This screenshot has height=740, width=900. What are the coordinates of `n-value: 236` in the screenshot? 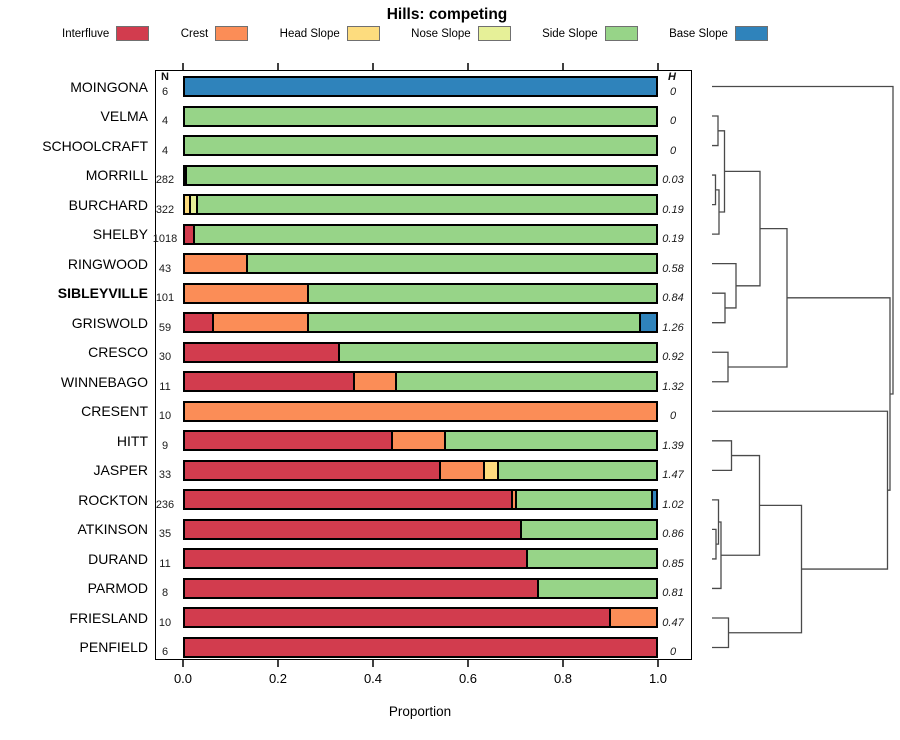 It's located at (165, 504).